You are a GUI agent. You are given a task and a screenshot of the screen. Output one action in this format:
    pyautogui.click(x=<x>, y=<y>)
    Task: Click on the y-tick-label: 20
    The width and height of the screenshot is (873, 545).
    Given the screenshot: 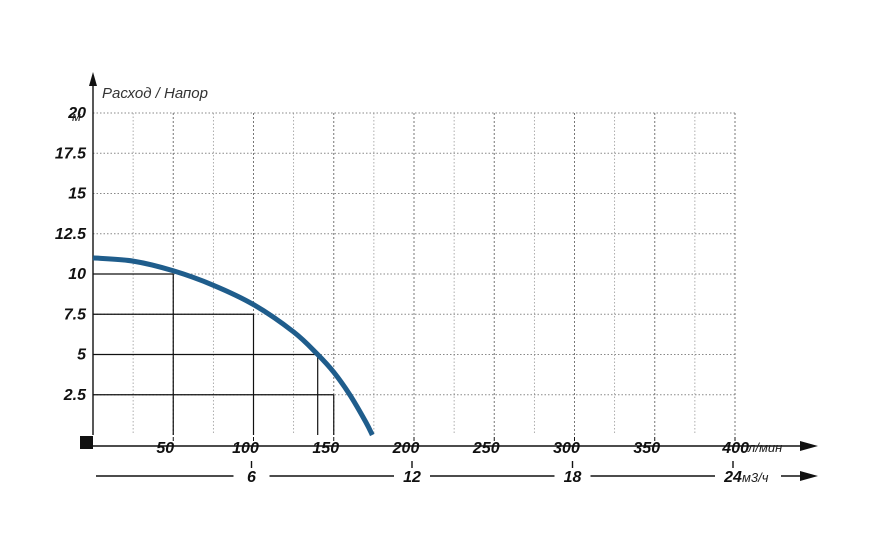 What is the action you would take?
    pyautogui.click(x=76, y=113)
    